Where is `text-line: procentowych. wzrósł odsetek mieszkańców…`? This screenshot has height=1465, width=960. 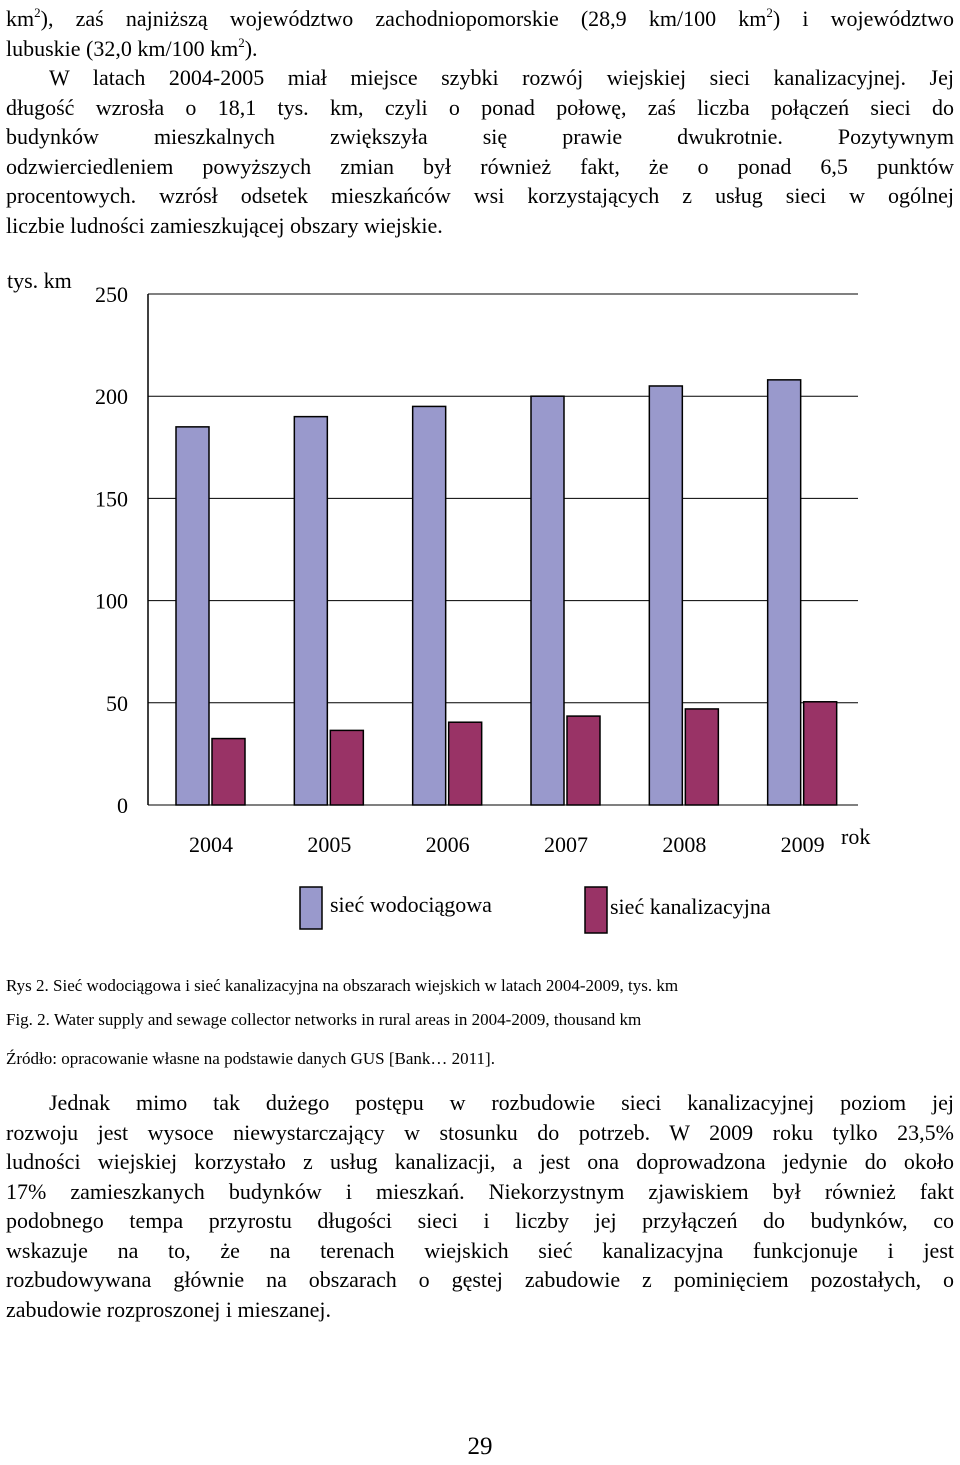 text-line: procentowych. wzrósł odsetek mieszkańców… is located at coordinates (480, 195).